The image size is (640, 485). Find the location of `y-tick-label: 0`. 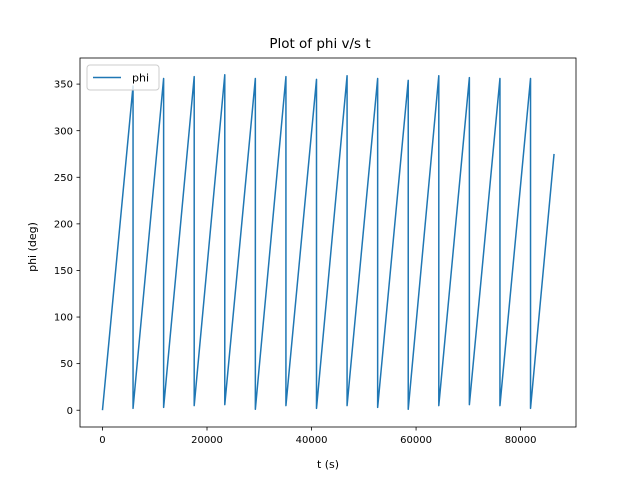

y-tick-label: 0 is located at coordinates (70, 411).